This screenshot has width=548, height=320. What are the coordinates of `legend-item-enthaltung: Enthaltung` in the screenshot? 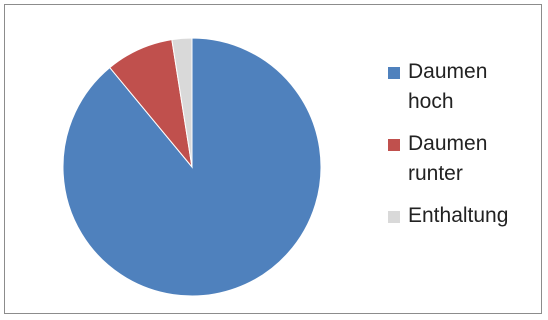 It's located at (463, 216).